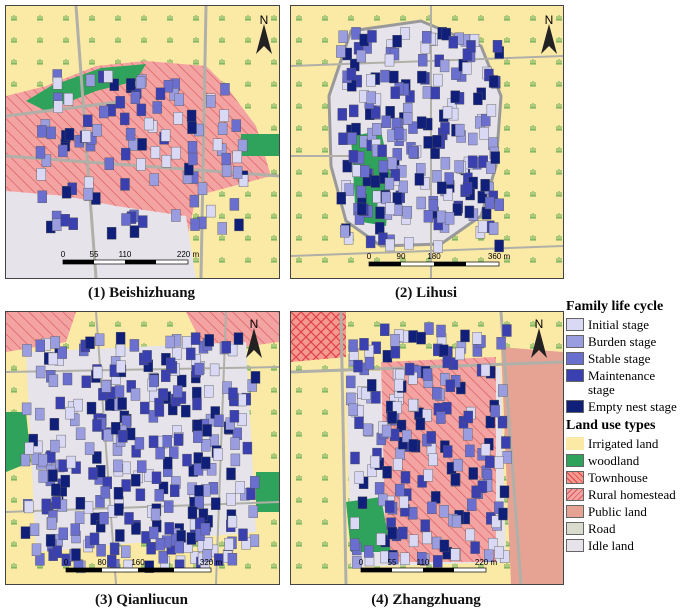 This screenshot has width=685, height=613. What do you see at coordinates (142, 154) in the screenshot?
I see `household-markers` at bounding box center [142, 154].